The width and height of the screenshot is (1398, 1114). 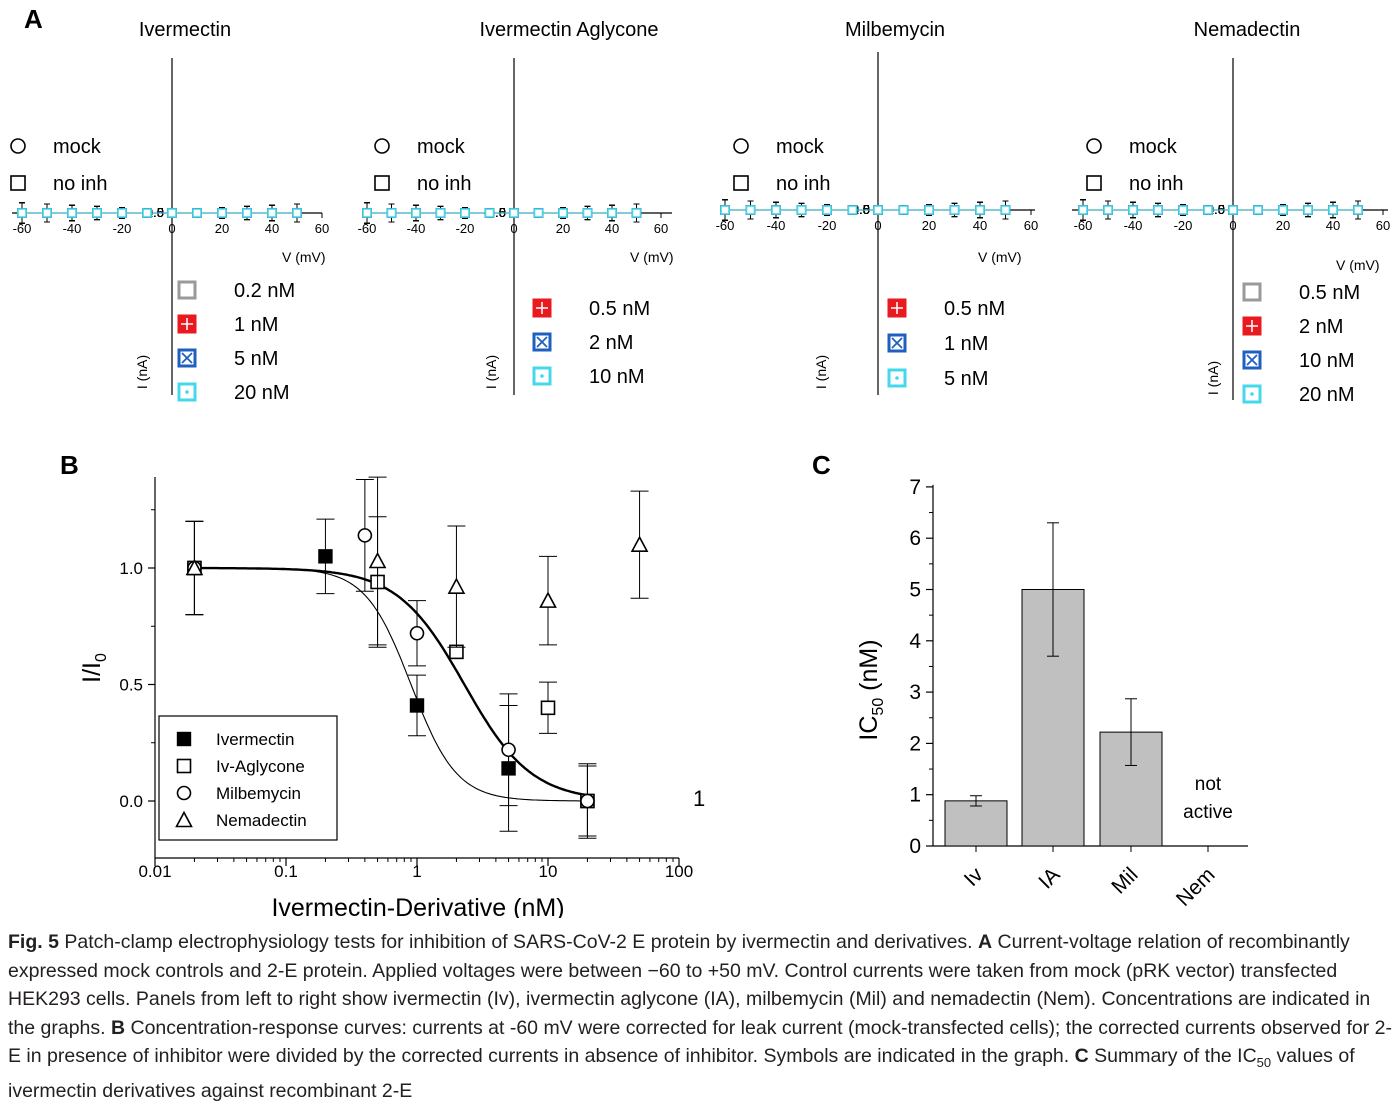 I want to click on y-axis-label-subscript: 0, so click(x=101, y=657).